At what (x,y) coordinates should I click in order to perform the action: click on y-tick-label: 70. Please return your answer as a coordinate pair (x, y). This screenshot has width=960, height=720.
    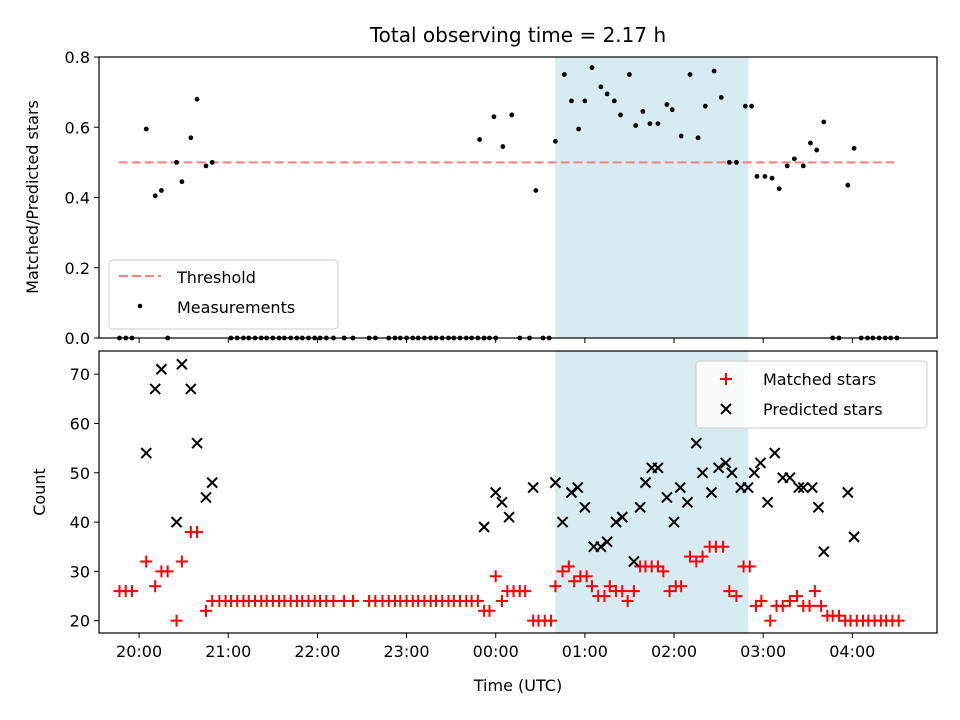
    Looking at the image, I should click on (80, 374).